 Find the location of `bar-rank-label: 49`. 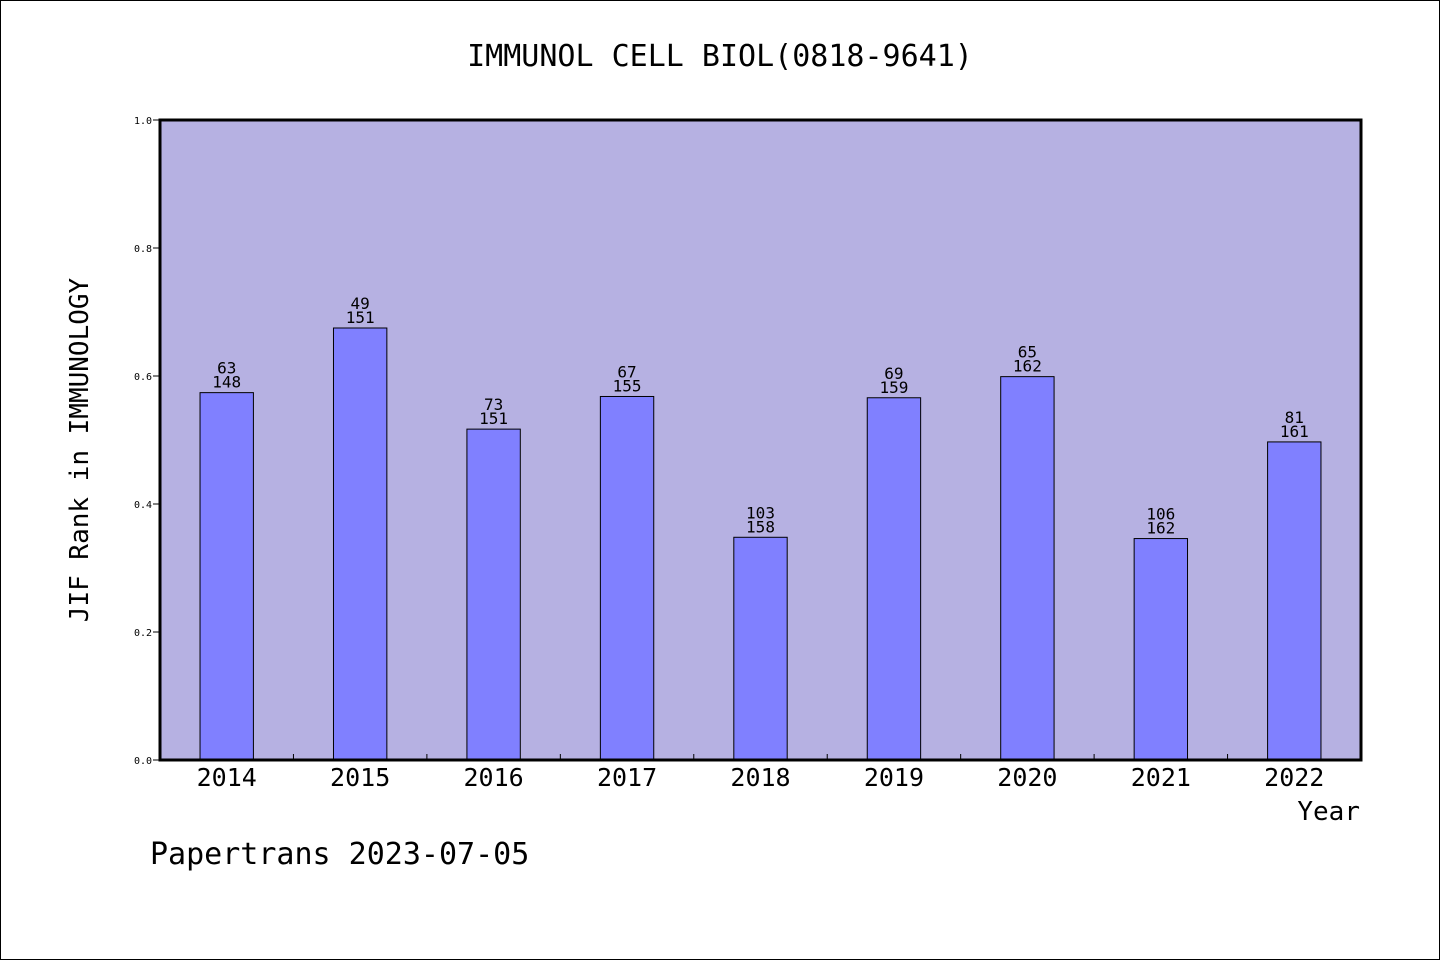

bar-rank-label: 49 is located at coordinates (360, 303).